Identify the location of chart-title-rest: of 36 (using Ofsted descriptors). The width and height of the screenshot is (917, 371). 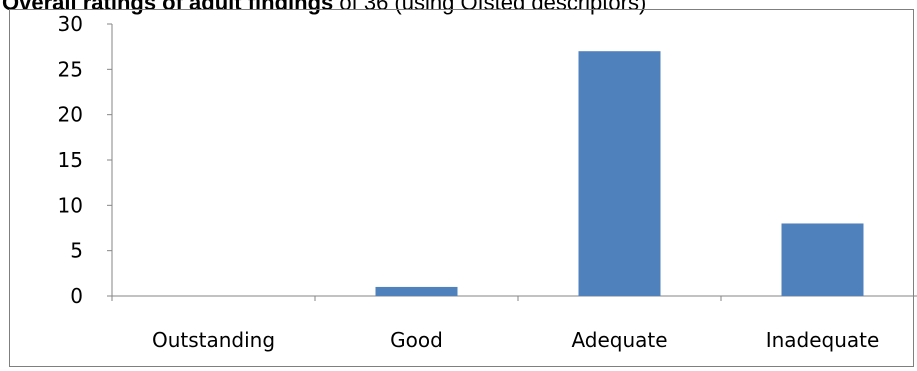
(490, 7).